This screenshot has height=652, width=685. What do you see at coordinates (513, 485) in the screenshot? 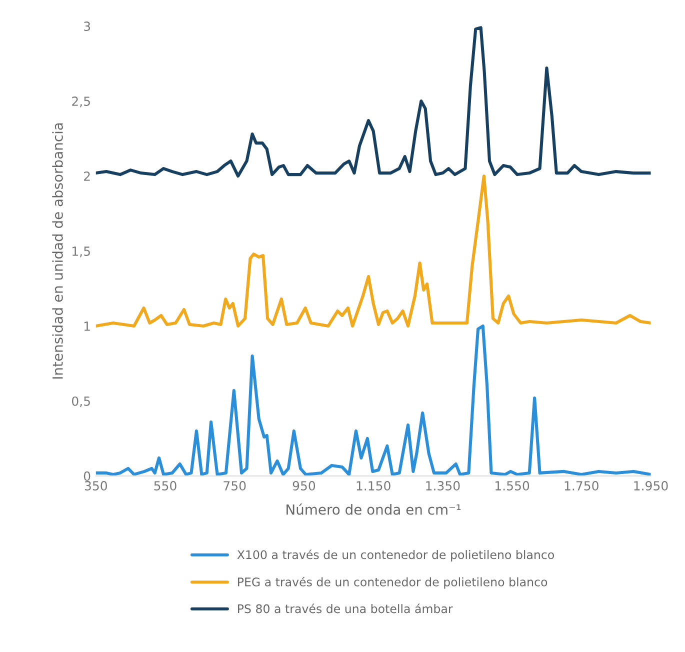
I see `x-tick-label: 1.550` at bounding box center [513, 485].